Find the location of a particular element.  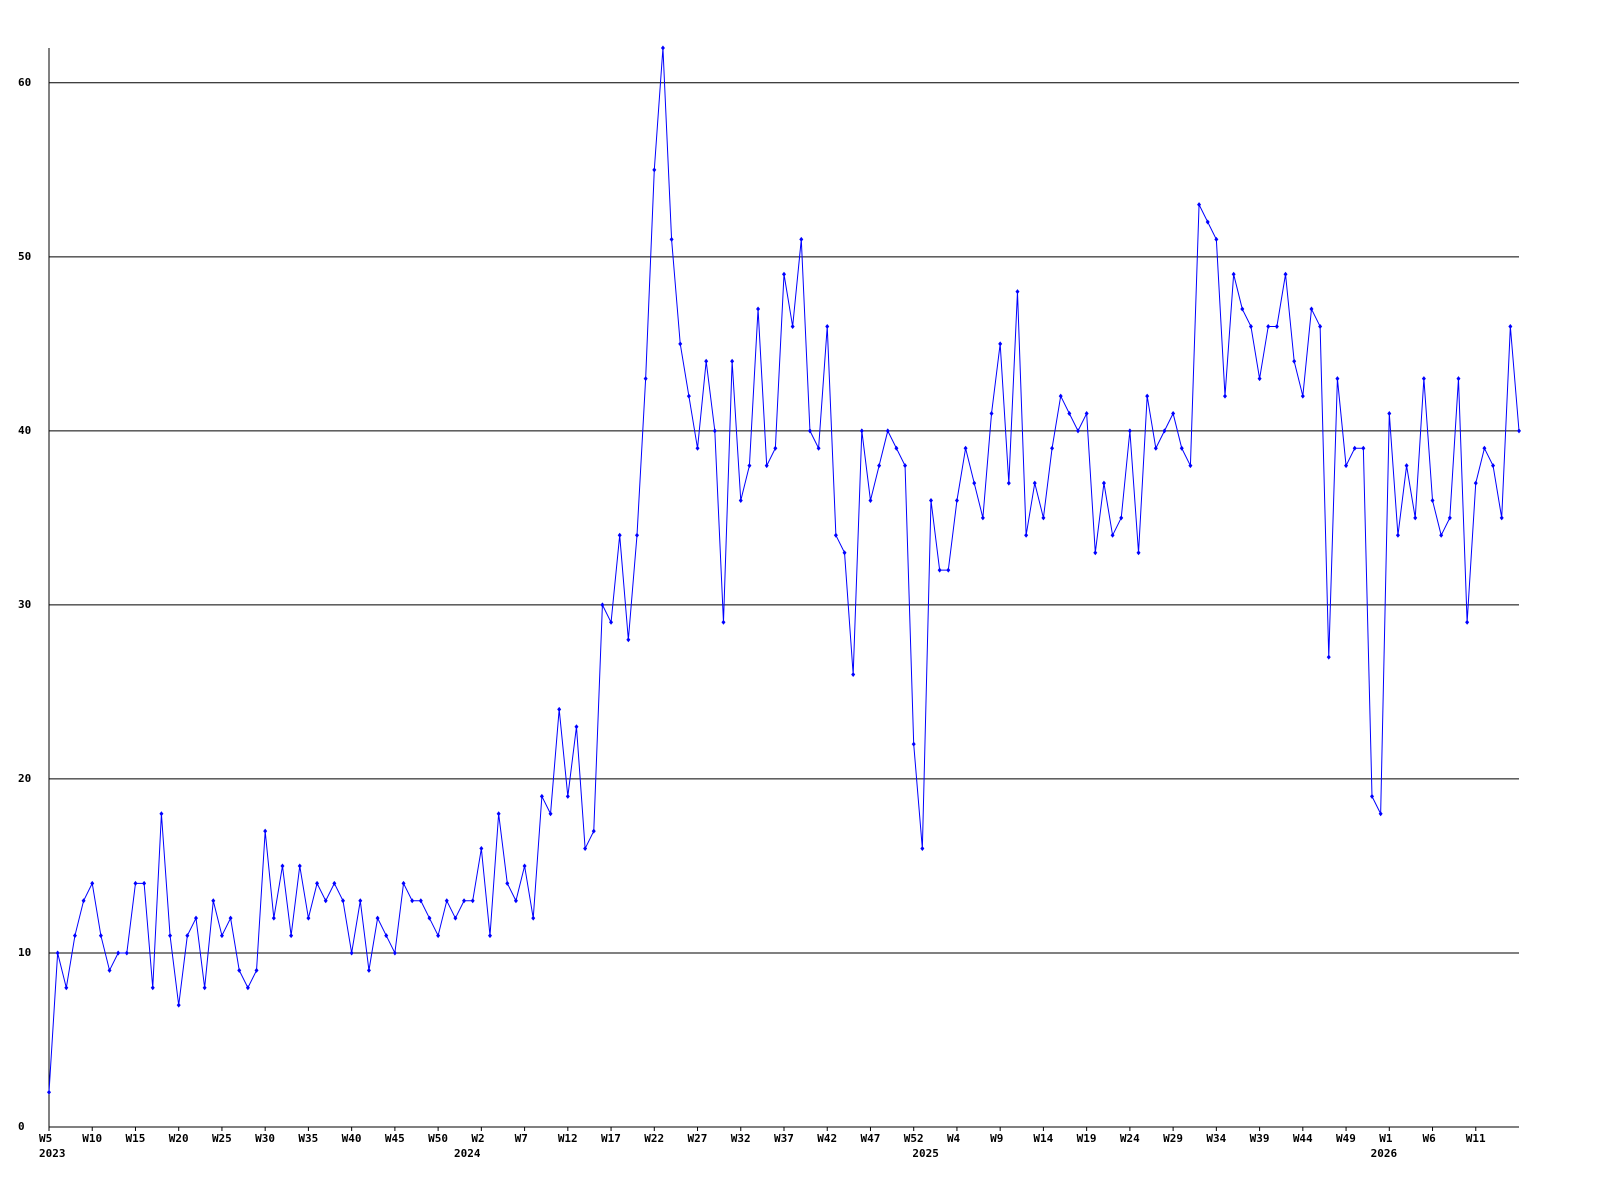

y-tick-label: 50 is located at coordinates (24, 256).